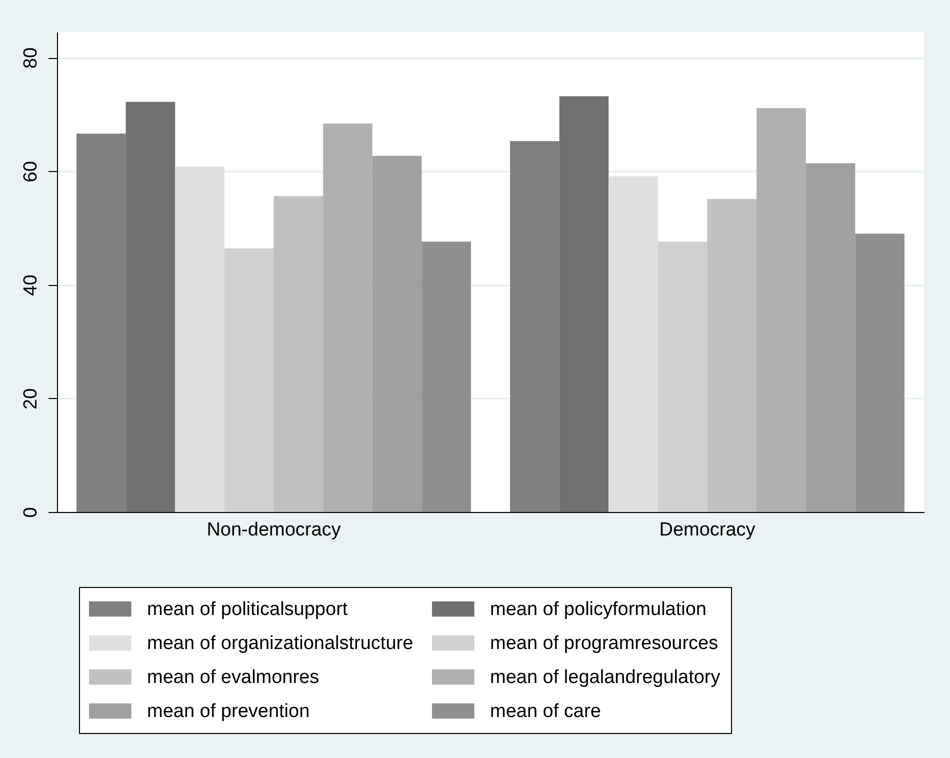 This screenshot has width=950, height=758. I want to click on y-tick-label: 0, so click(31, 512).